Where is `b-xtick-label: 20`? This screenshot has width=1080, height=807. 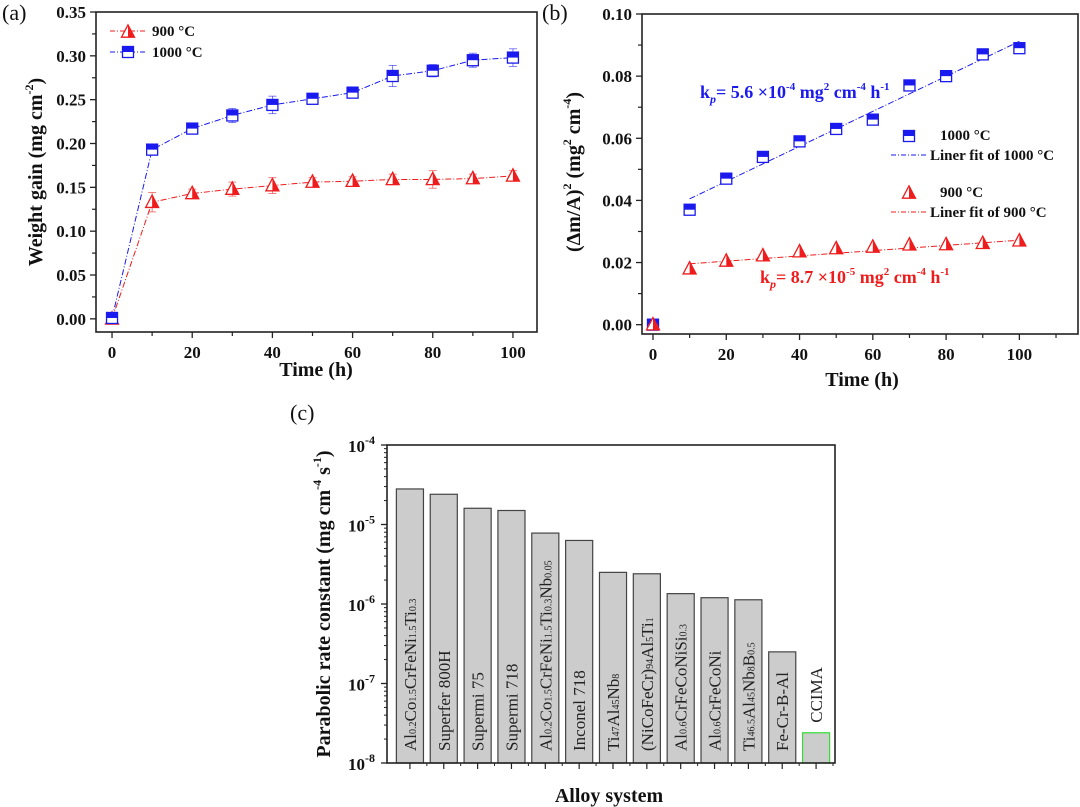
b-xtick-label: 20 is located at coordinates (726, 354).